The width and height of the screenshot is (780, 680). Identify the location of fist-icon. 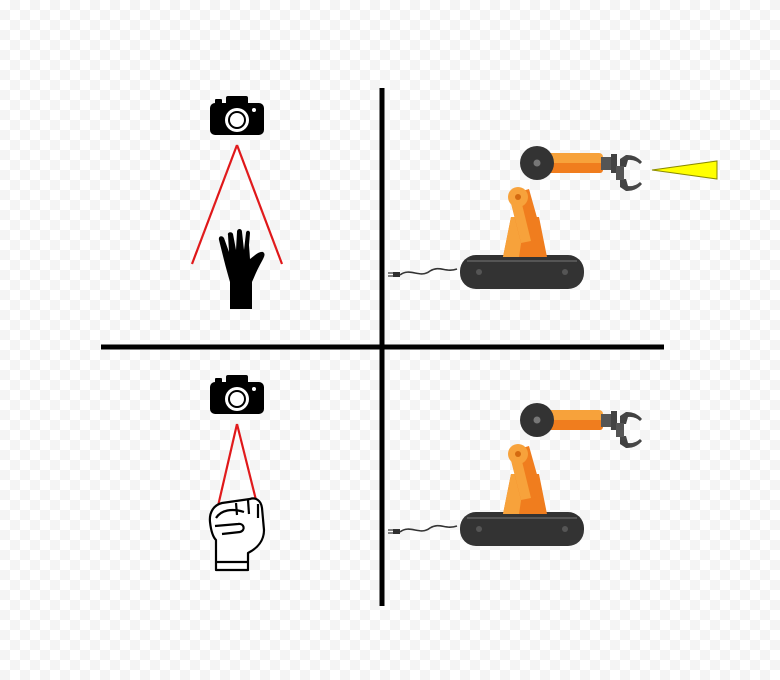
(237, 534).